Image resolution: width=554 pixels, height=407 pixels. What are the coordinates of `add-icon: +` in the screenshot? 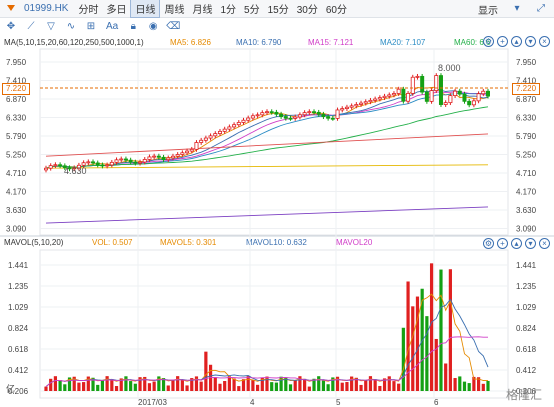 It's located at (502, 41).